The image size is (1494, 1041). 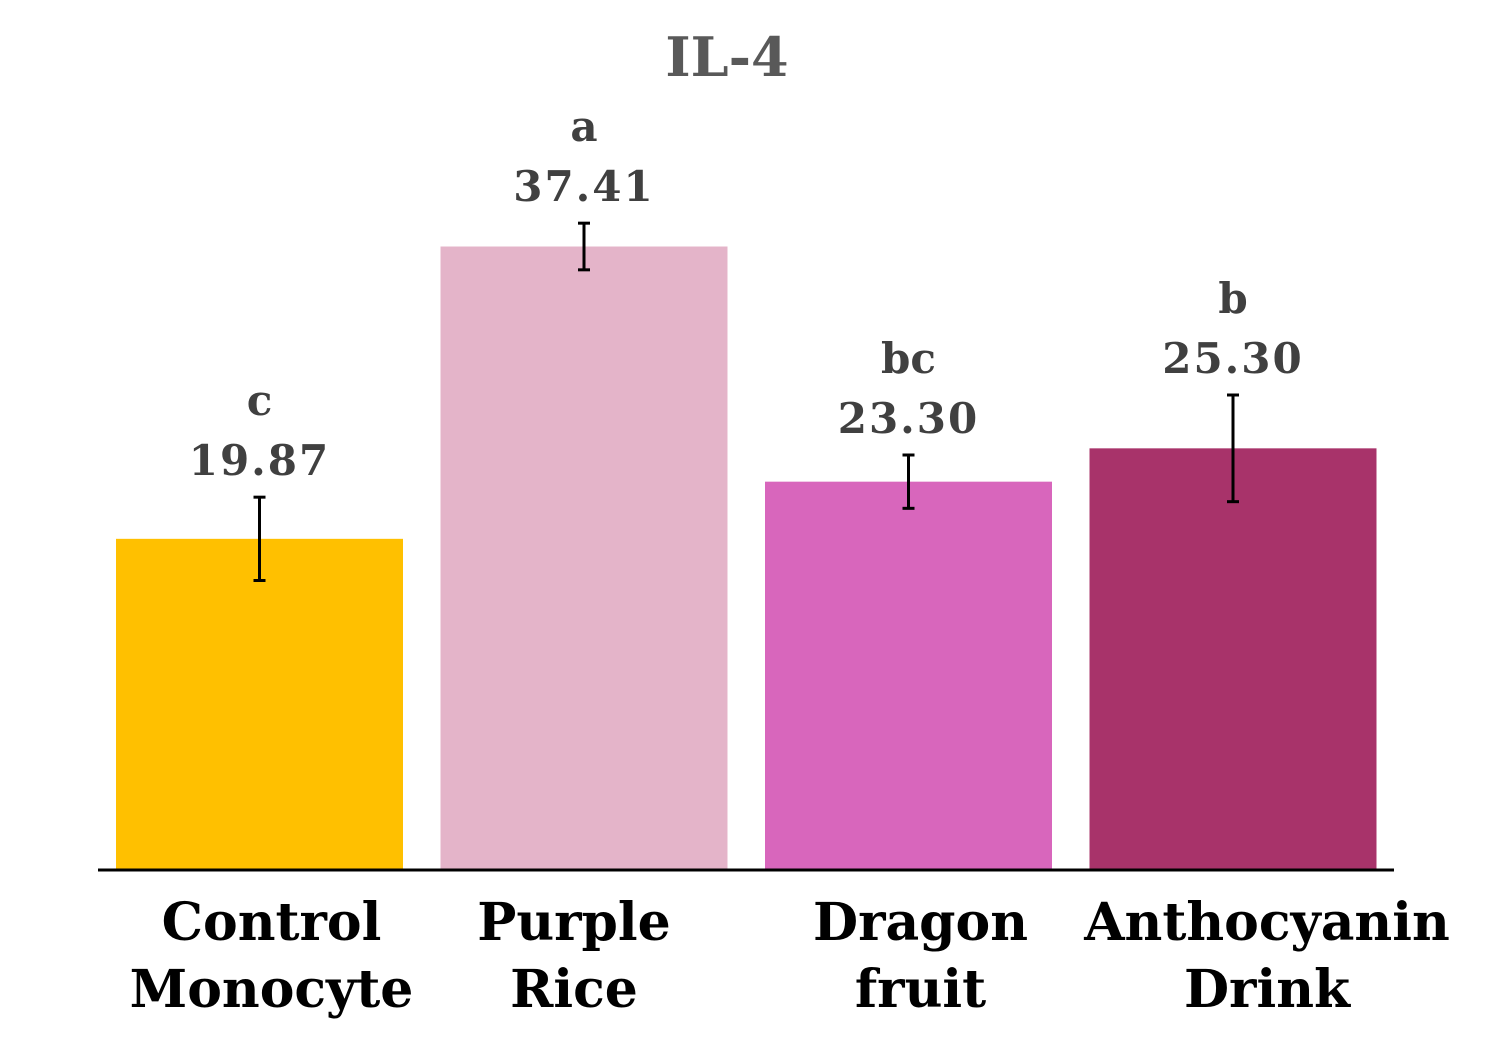 I want to click on significance-letter-1: c, so click(x=260, y=400).